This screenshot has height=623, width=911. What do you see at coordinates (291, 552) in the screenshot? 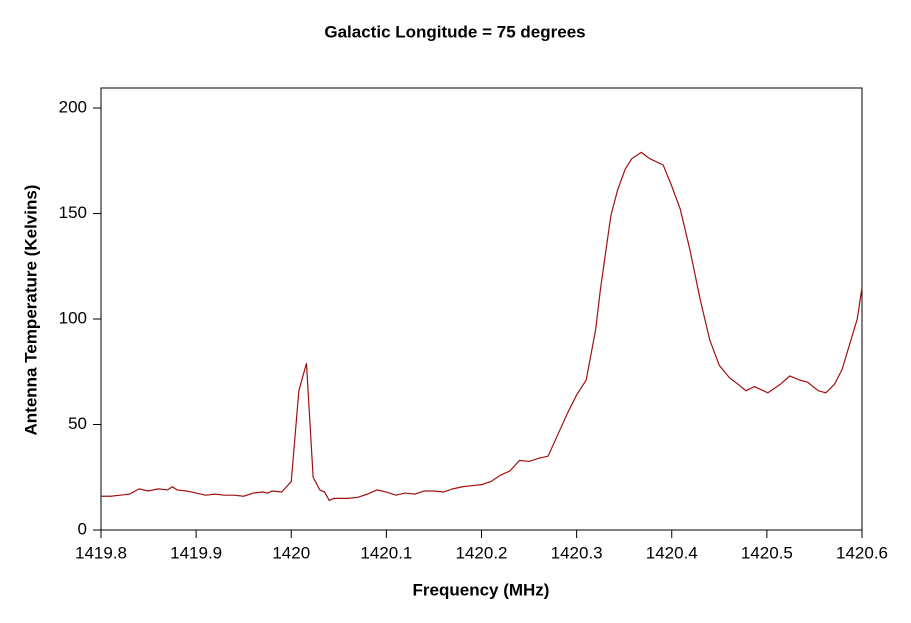
I see `x-tick-label: 1420` at bounding box center [291, 552].